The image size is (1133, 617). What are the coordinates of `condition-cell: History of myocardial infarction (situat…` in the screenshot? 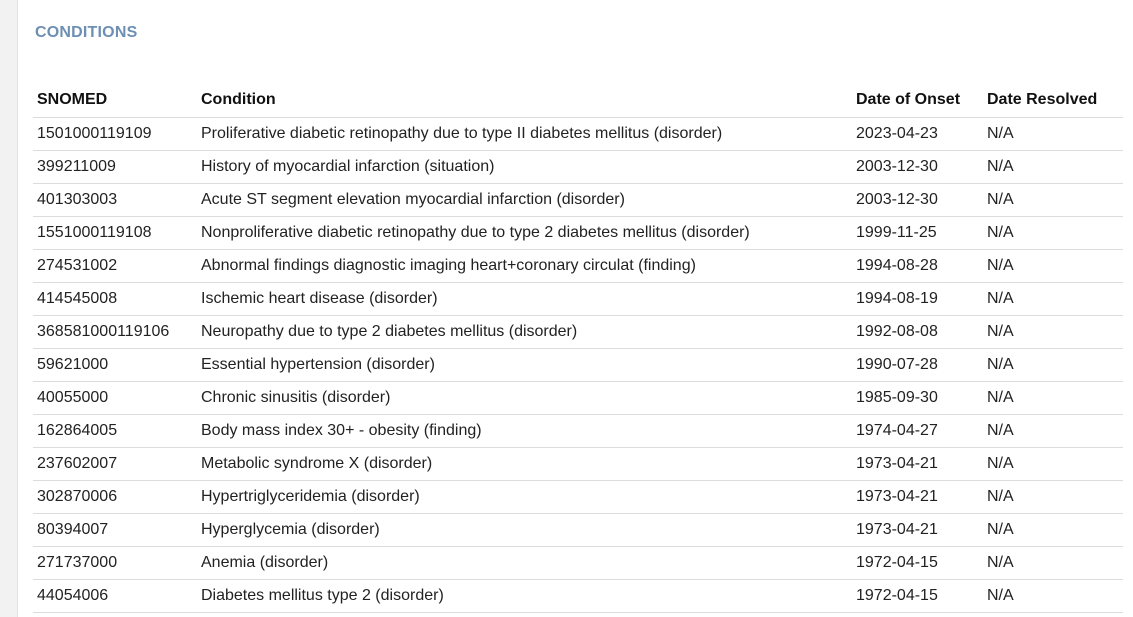 It's located at (524, 167).